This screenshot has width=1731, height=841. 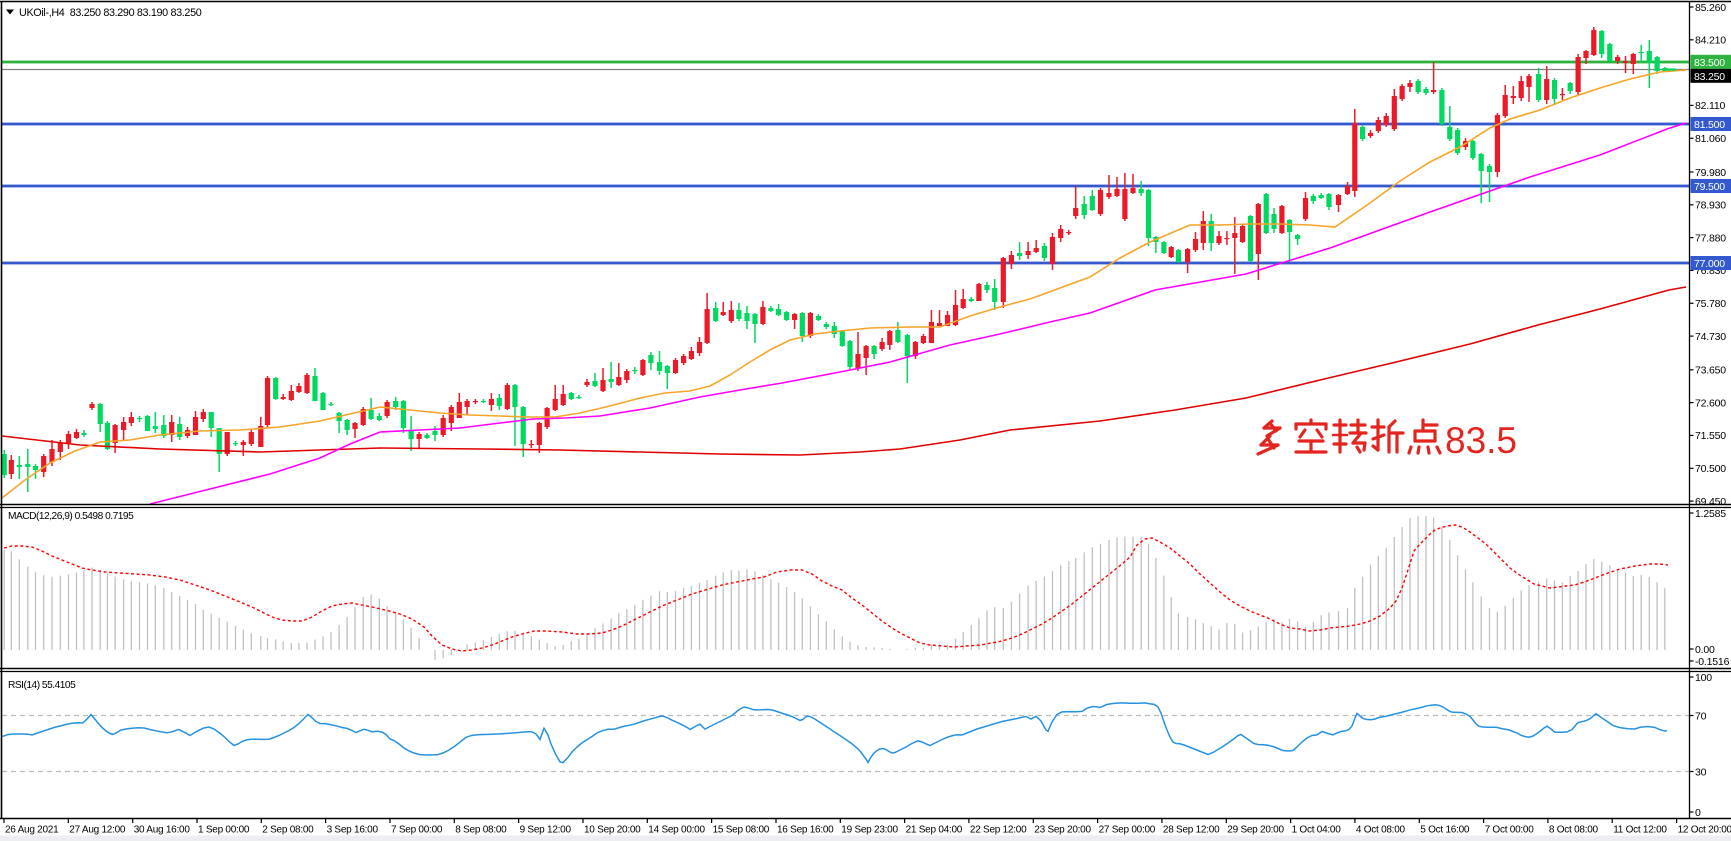 I want to click on svg-text: 73.650, so click(x=1710, y=371).